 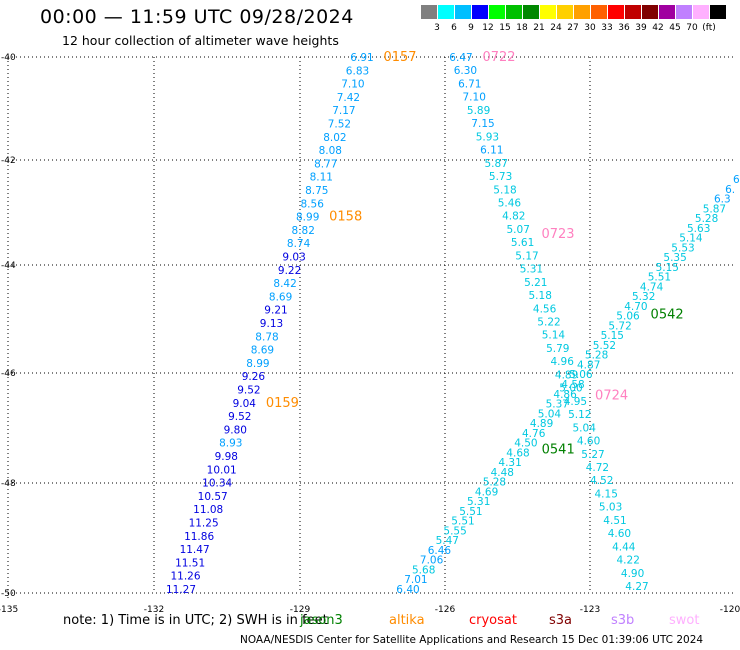 I want to click on wave-height-value: 5.68, so click(x=423, y=571).